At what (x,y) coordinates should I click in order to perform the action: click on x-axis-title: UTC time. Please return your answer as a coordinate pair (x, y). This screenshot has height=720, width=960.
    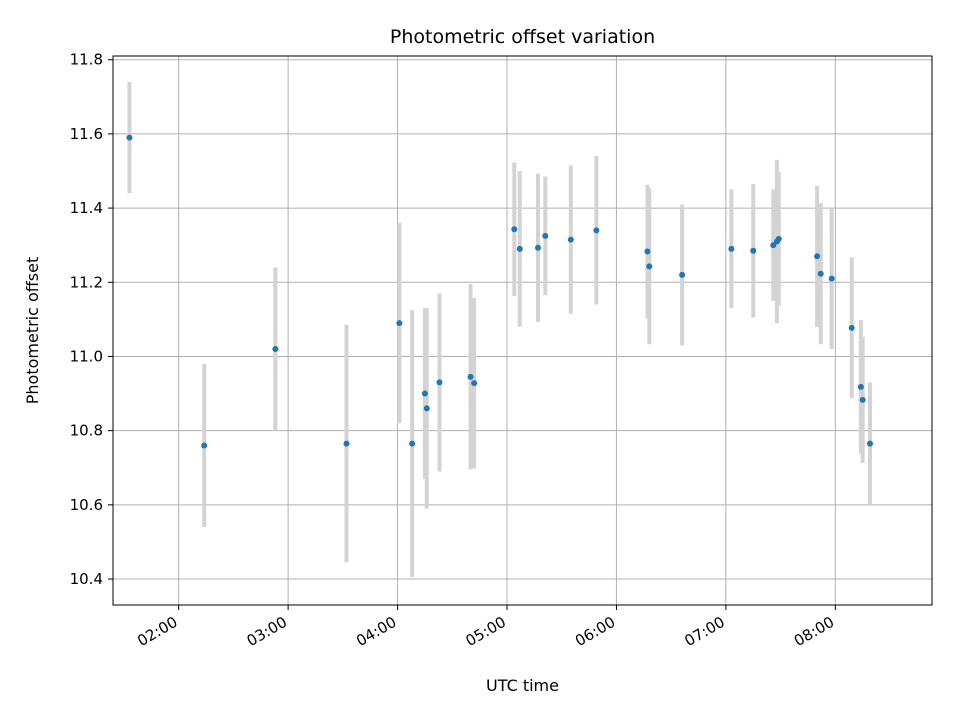
    Looking at the image, I should click on (522, 685).